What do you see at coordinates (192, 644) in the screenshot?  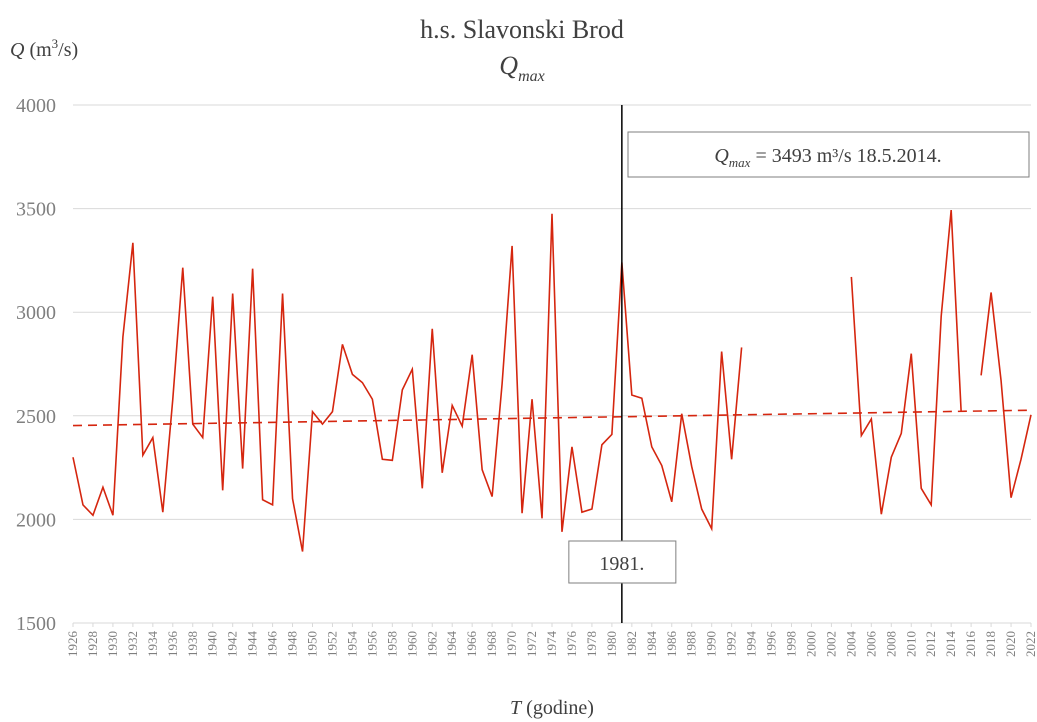 I see `x-tick-label: 1938` at bounding box center [192, 644].